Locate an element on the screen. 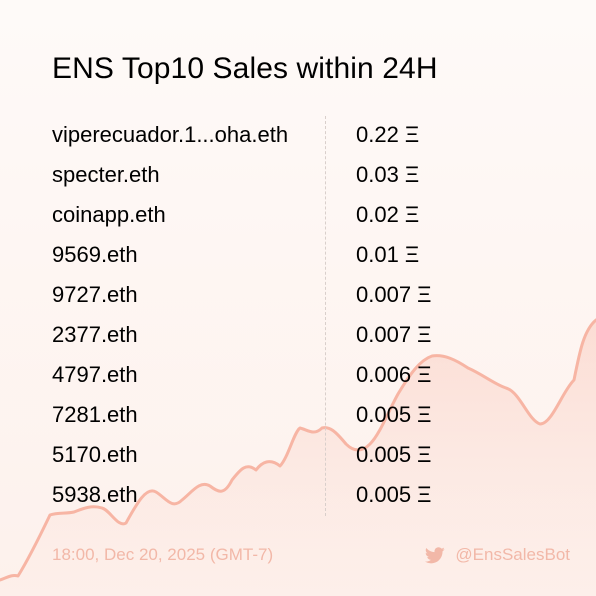  sale-row: 4797.eth 0.006 Ξ is located at coordinates (262, 376).